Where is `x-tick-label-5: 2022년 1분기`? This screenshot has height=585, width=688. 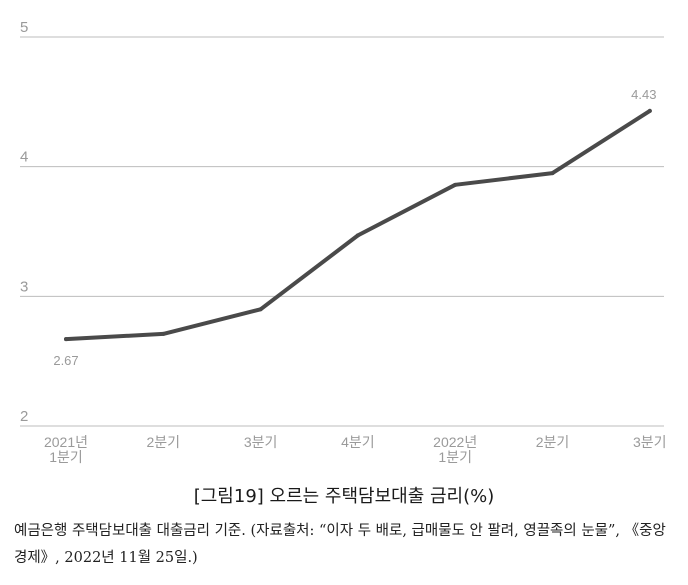 x-tick-label-5: 2022년 1분기 is located at coordinates (455, 449).